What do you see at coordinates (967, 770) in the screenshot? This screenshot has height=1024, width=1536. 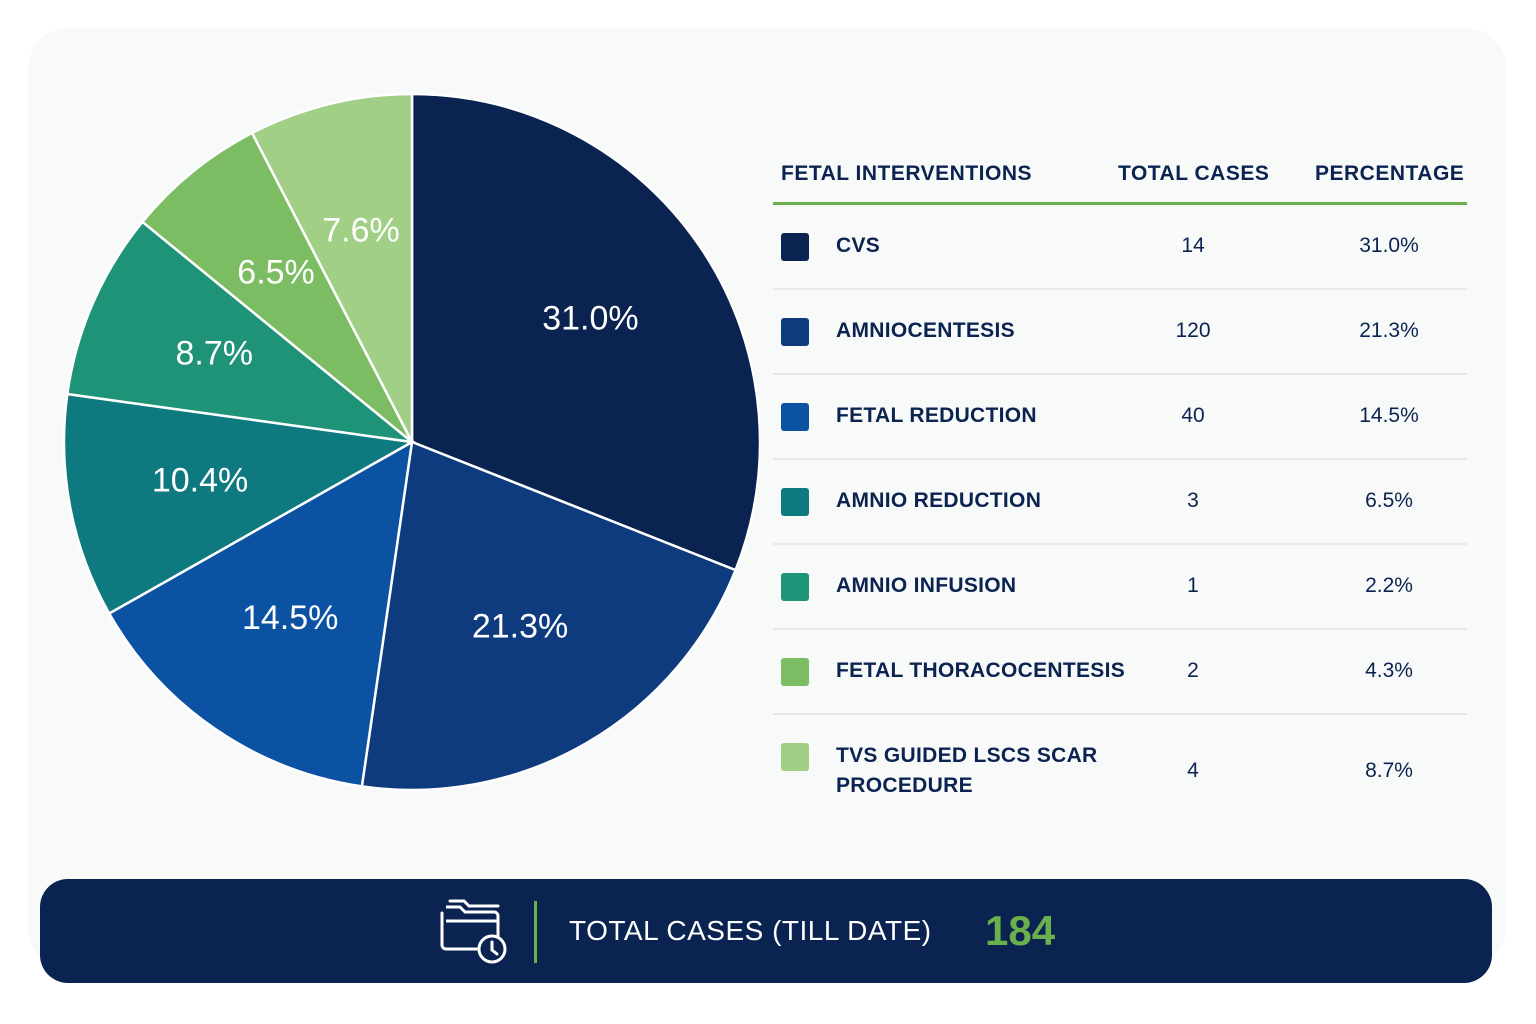 I see `row-name: TVS GUIDED LSCS SCAR PROCEDURE` at bounding box center [967, 770].